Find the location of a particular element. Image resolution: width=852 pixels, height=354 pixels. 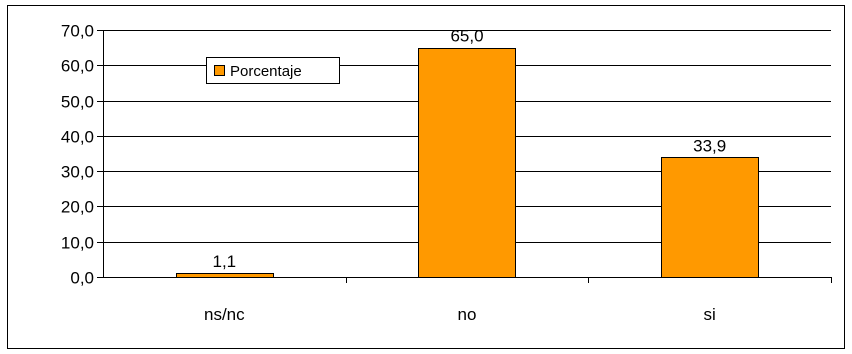

category-labels: ns/nc no si is located at coordinates (460, 314).